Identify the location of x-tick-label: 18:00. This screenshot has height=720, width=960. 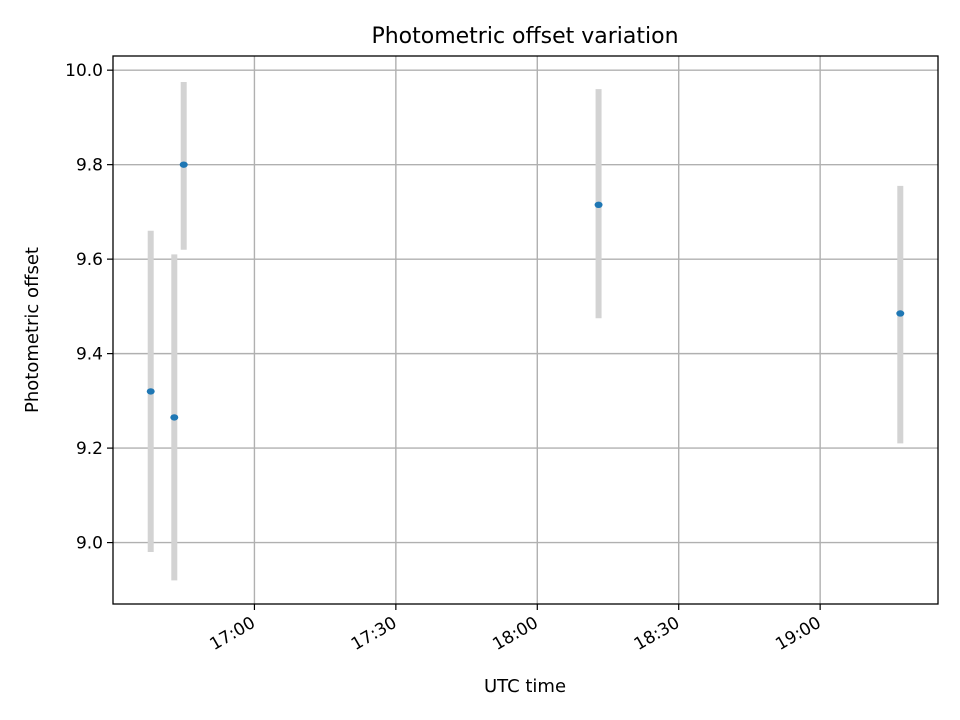
(515, 634).